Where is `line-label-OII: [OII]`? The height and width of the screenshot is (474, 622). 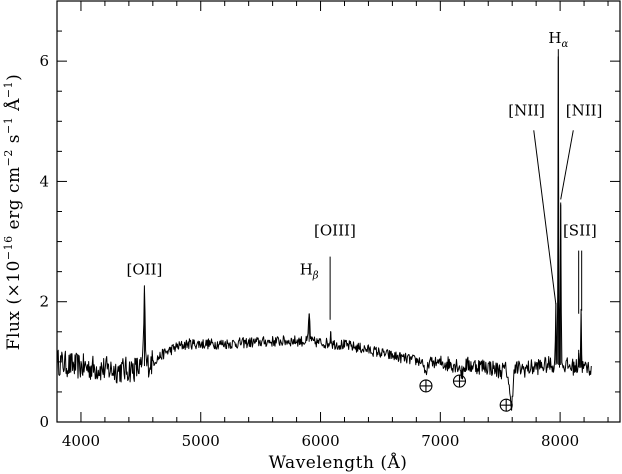 line-label-OII: [OII] is located at coordinates (145, 270).